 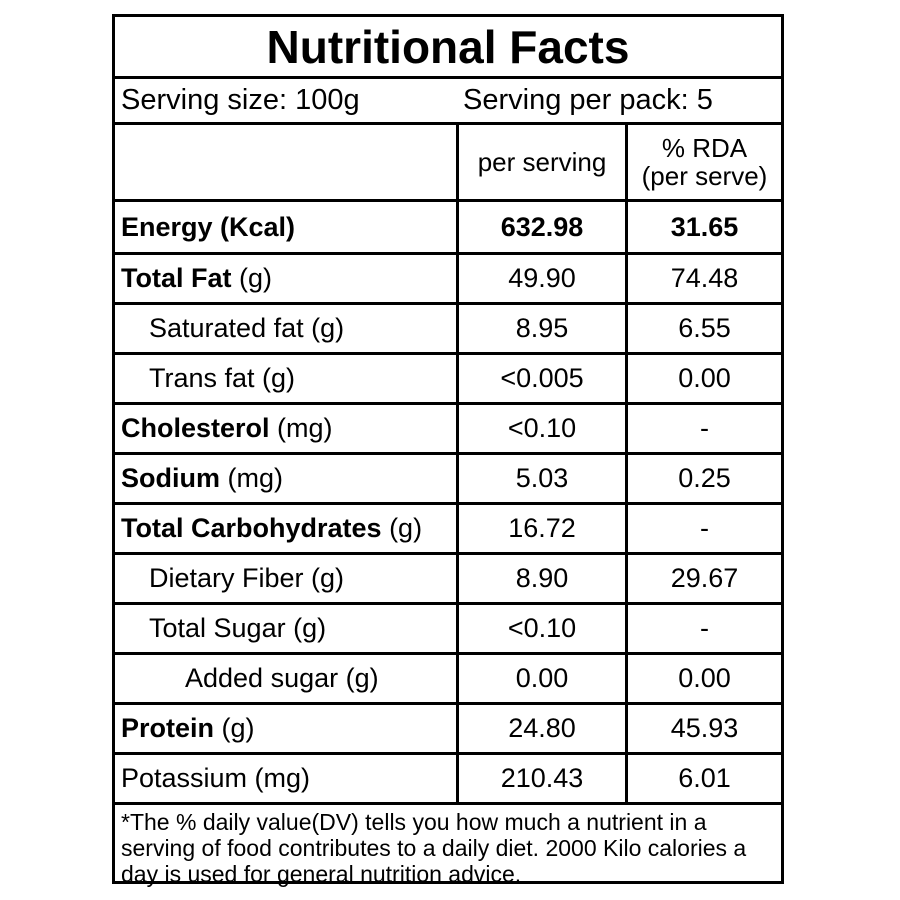 I want to click on nutrient-label-bold: Total Fat, so click(x=176, y=278).